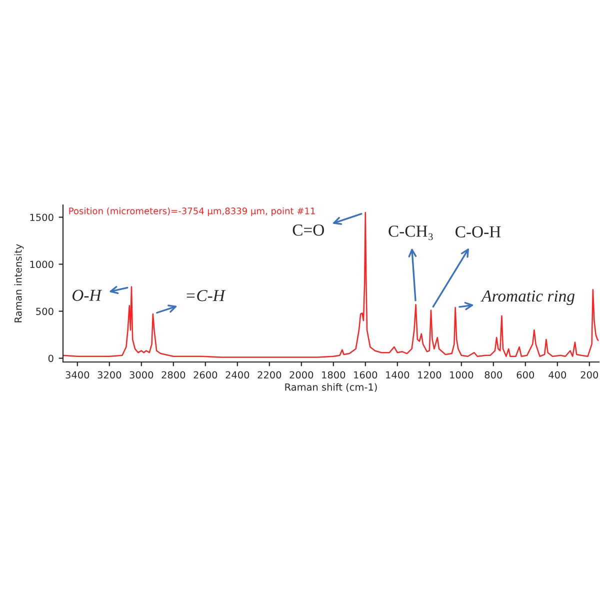  Describe the element at coordinates (174, 375) in the screenshot. I see `x-tick-label: 2800` at that location.